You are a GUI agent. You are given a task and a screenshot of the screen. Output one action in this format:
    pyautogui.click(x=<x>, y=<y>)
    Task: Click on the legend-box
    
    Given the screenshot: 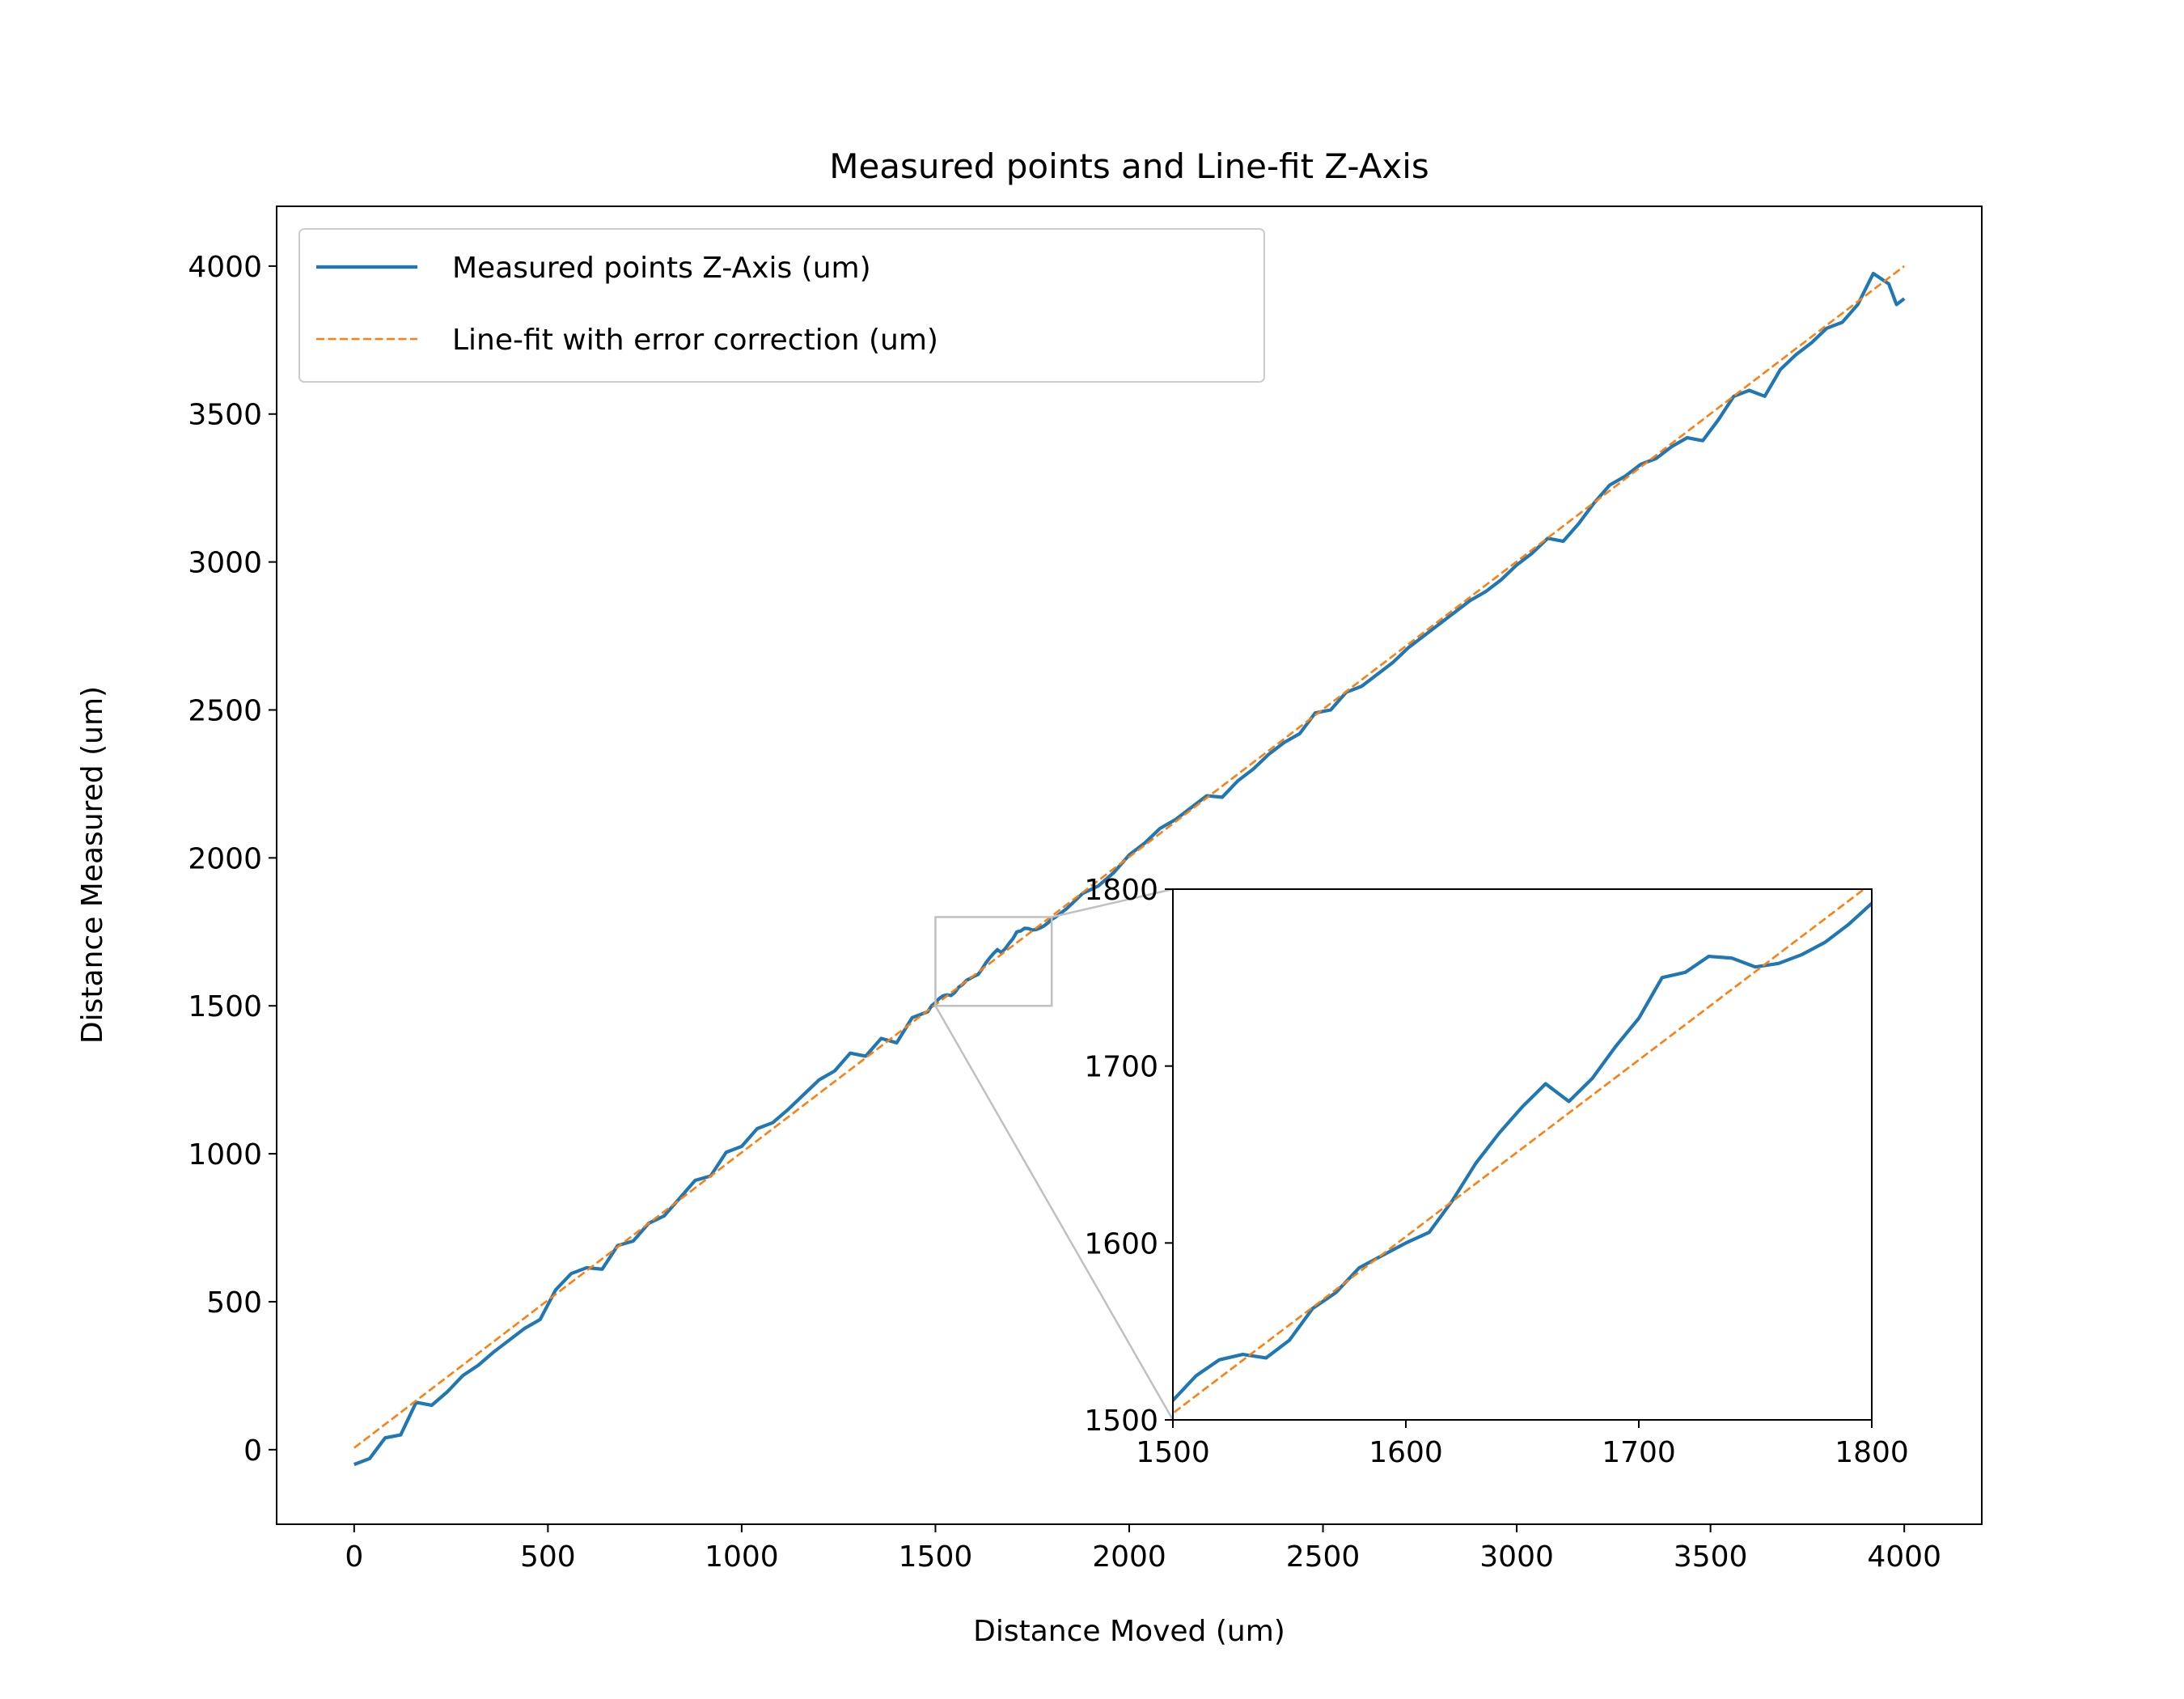 What is the action you would take?
    pyautogui.click(x=781, y=305)
    